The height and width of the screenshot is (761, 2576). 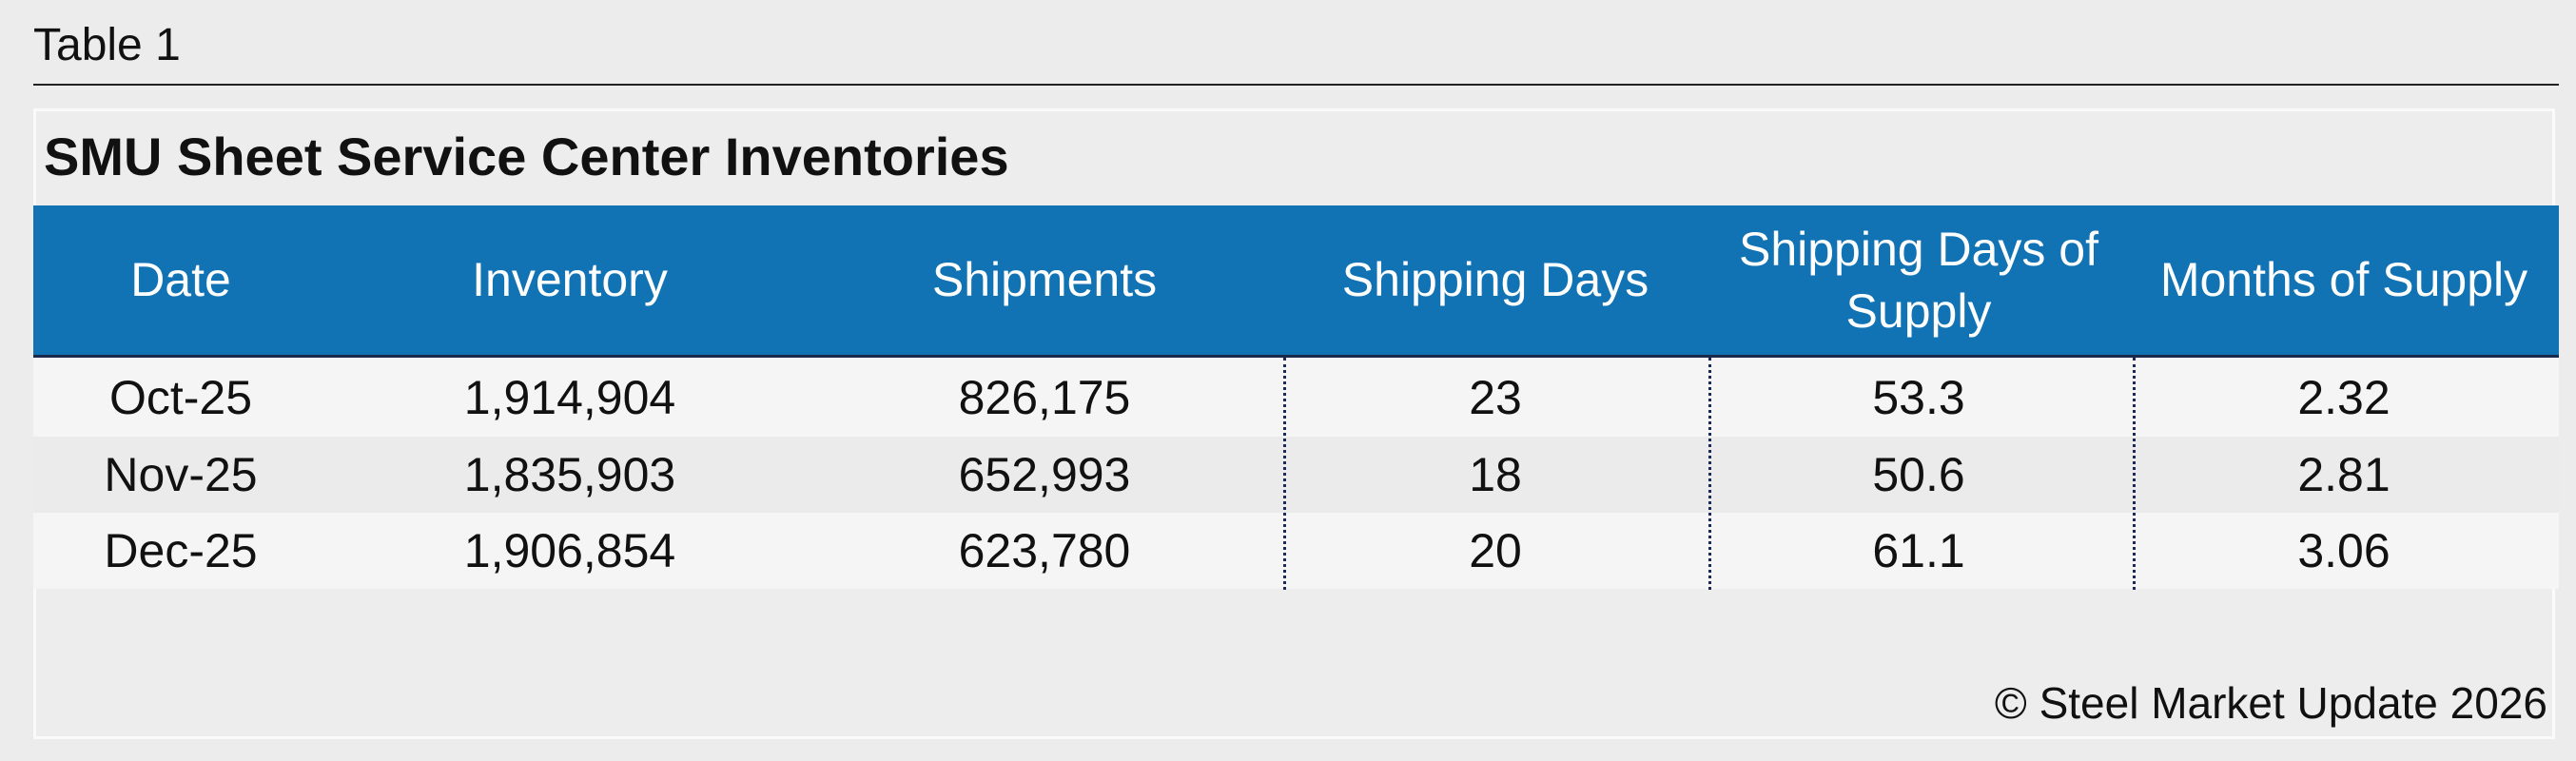 I want to click on table-cell: 18, so click(x=1495, y=475).